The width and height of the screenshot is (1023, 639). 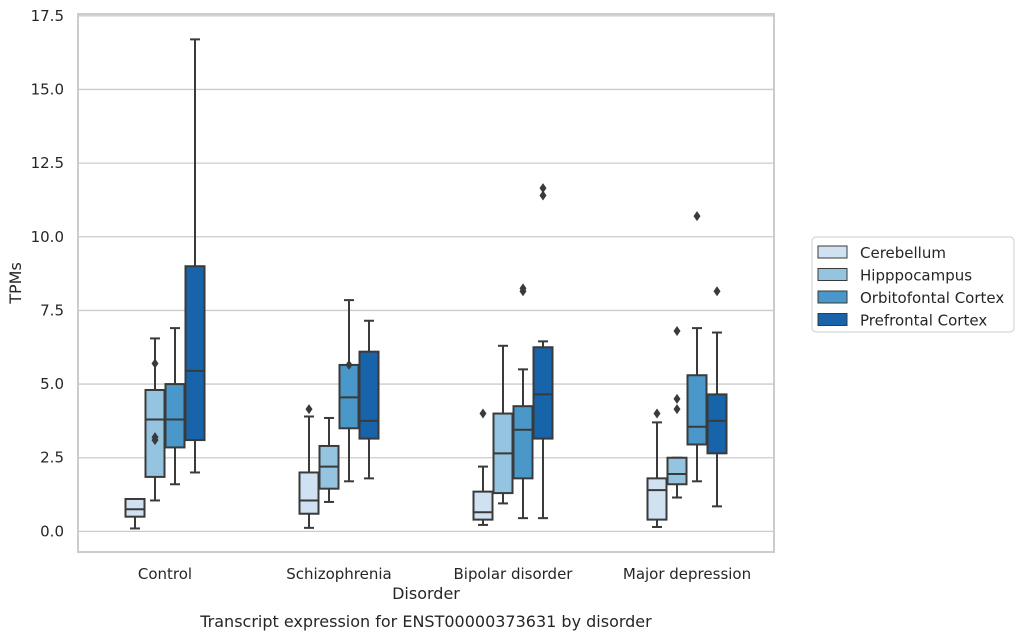 I want to click on y-tick-label: 5.0, so click(x=52, y=384).